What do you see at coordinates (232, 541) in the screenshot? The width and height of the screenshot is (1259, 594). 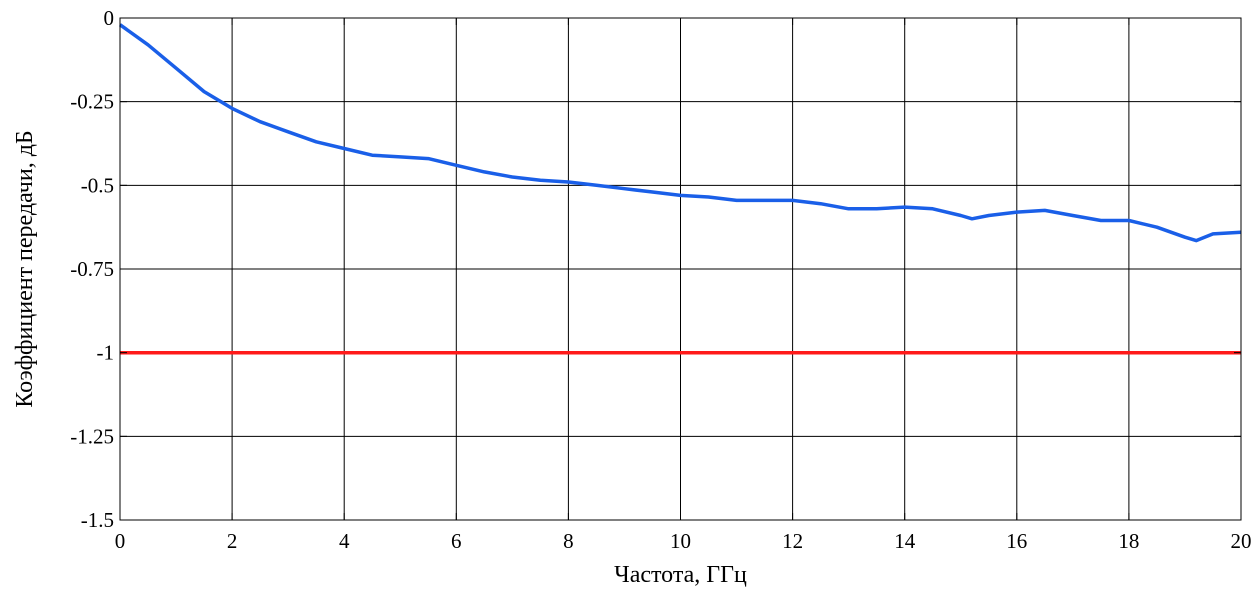 I see `x-tick-label: 2` at bounding box center [232, 541].